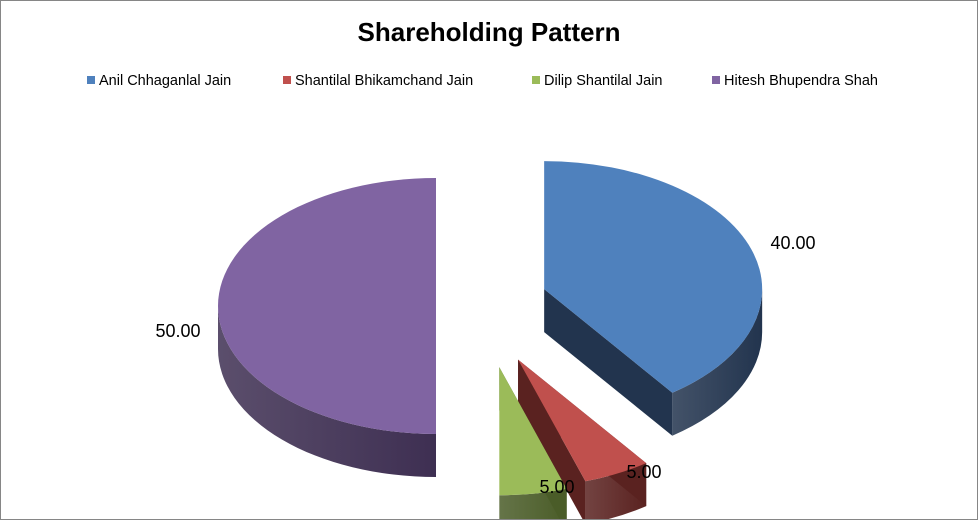 The height and width of the screenshot is (520, 978). I want to click on legend-item: Dilip Shantilal Jain, so click(597, 81).